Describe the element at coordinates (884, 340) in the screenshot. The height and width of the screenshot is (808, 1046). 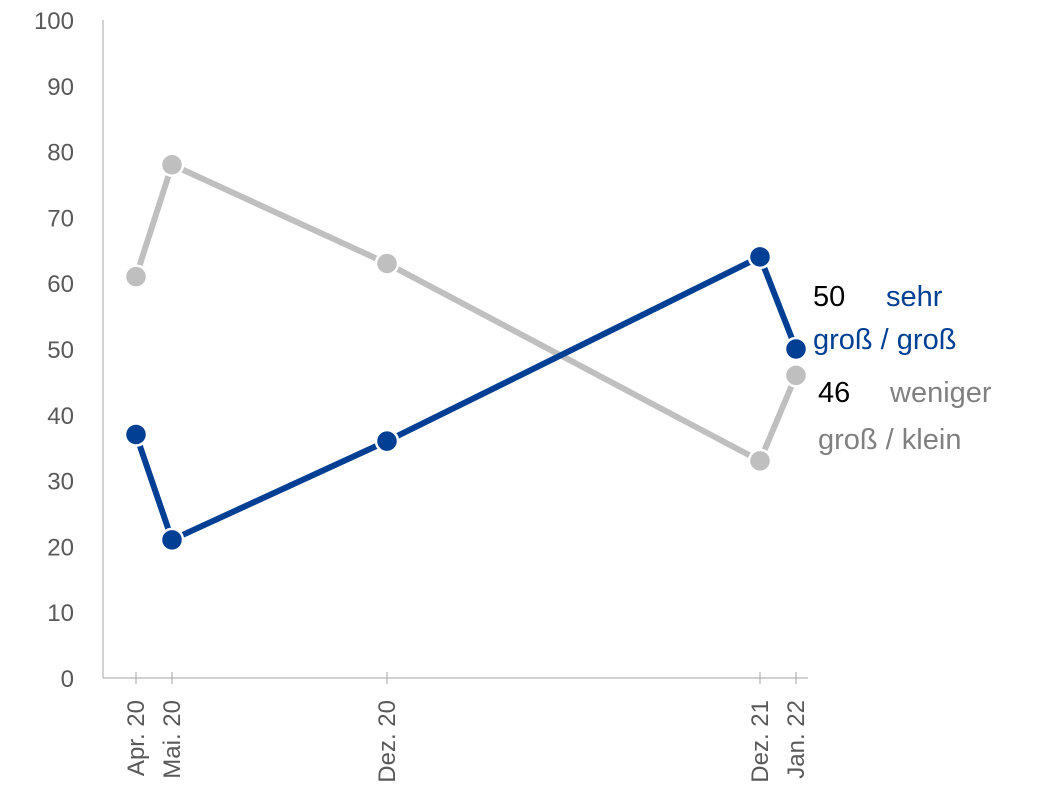
I see `series-name-line: groß / groß` at that location.